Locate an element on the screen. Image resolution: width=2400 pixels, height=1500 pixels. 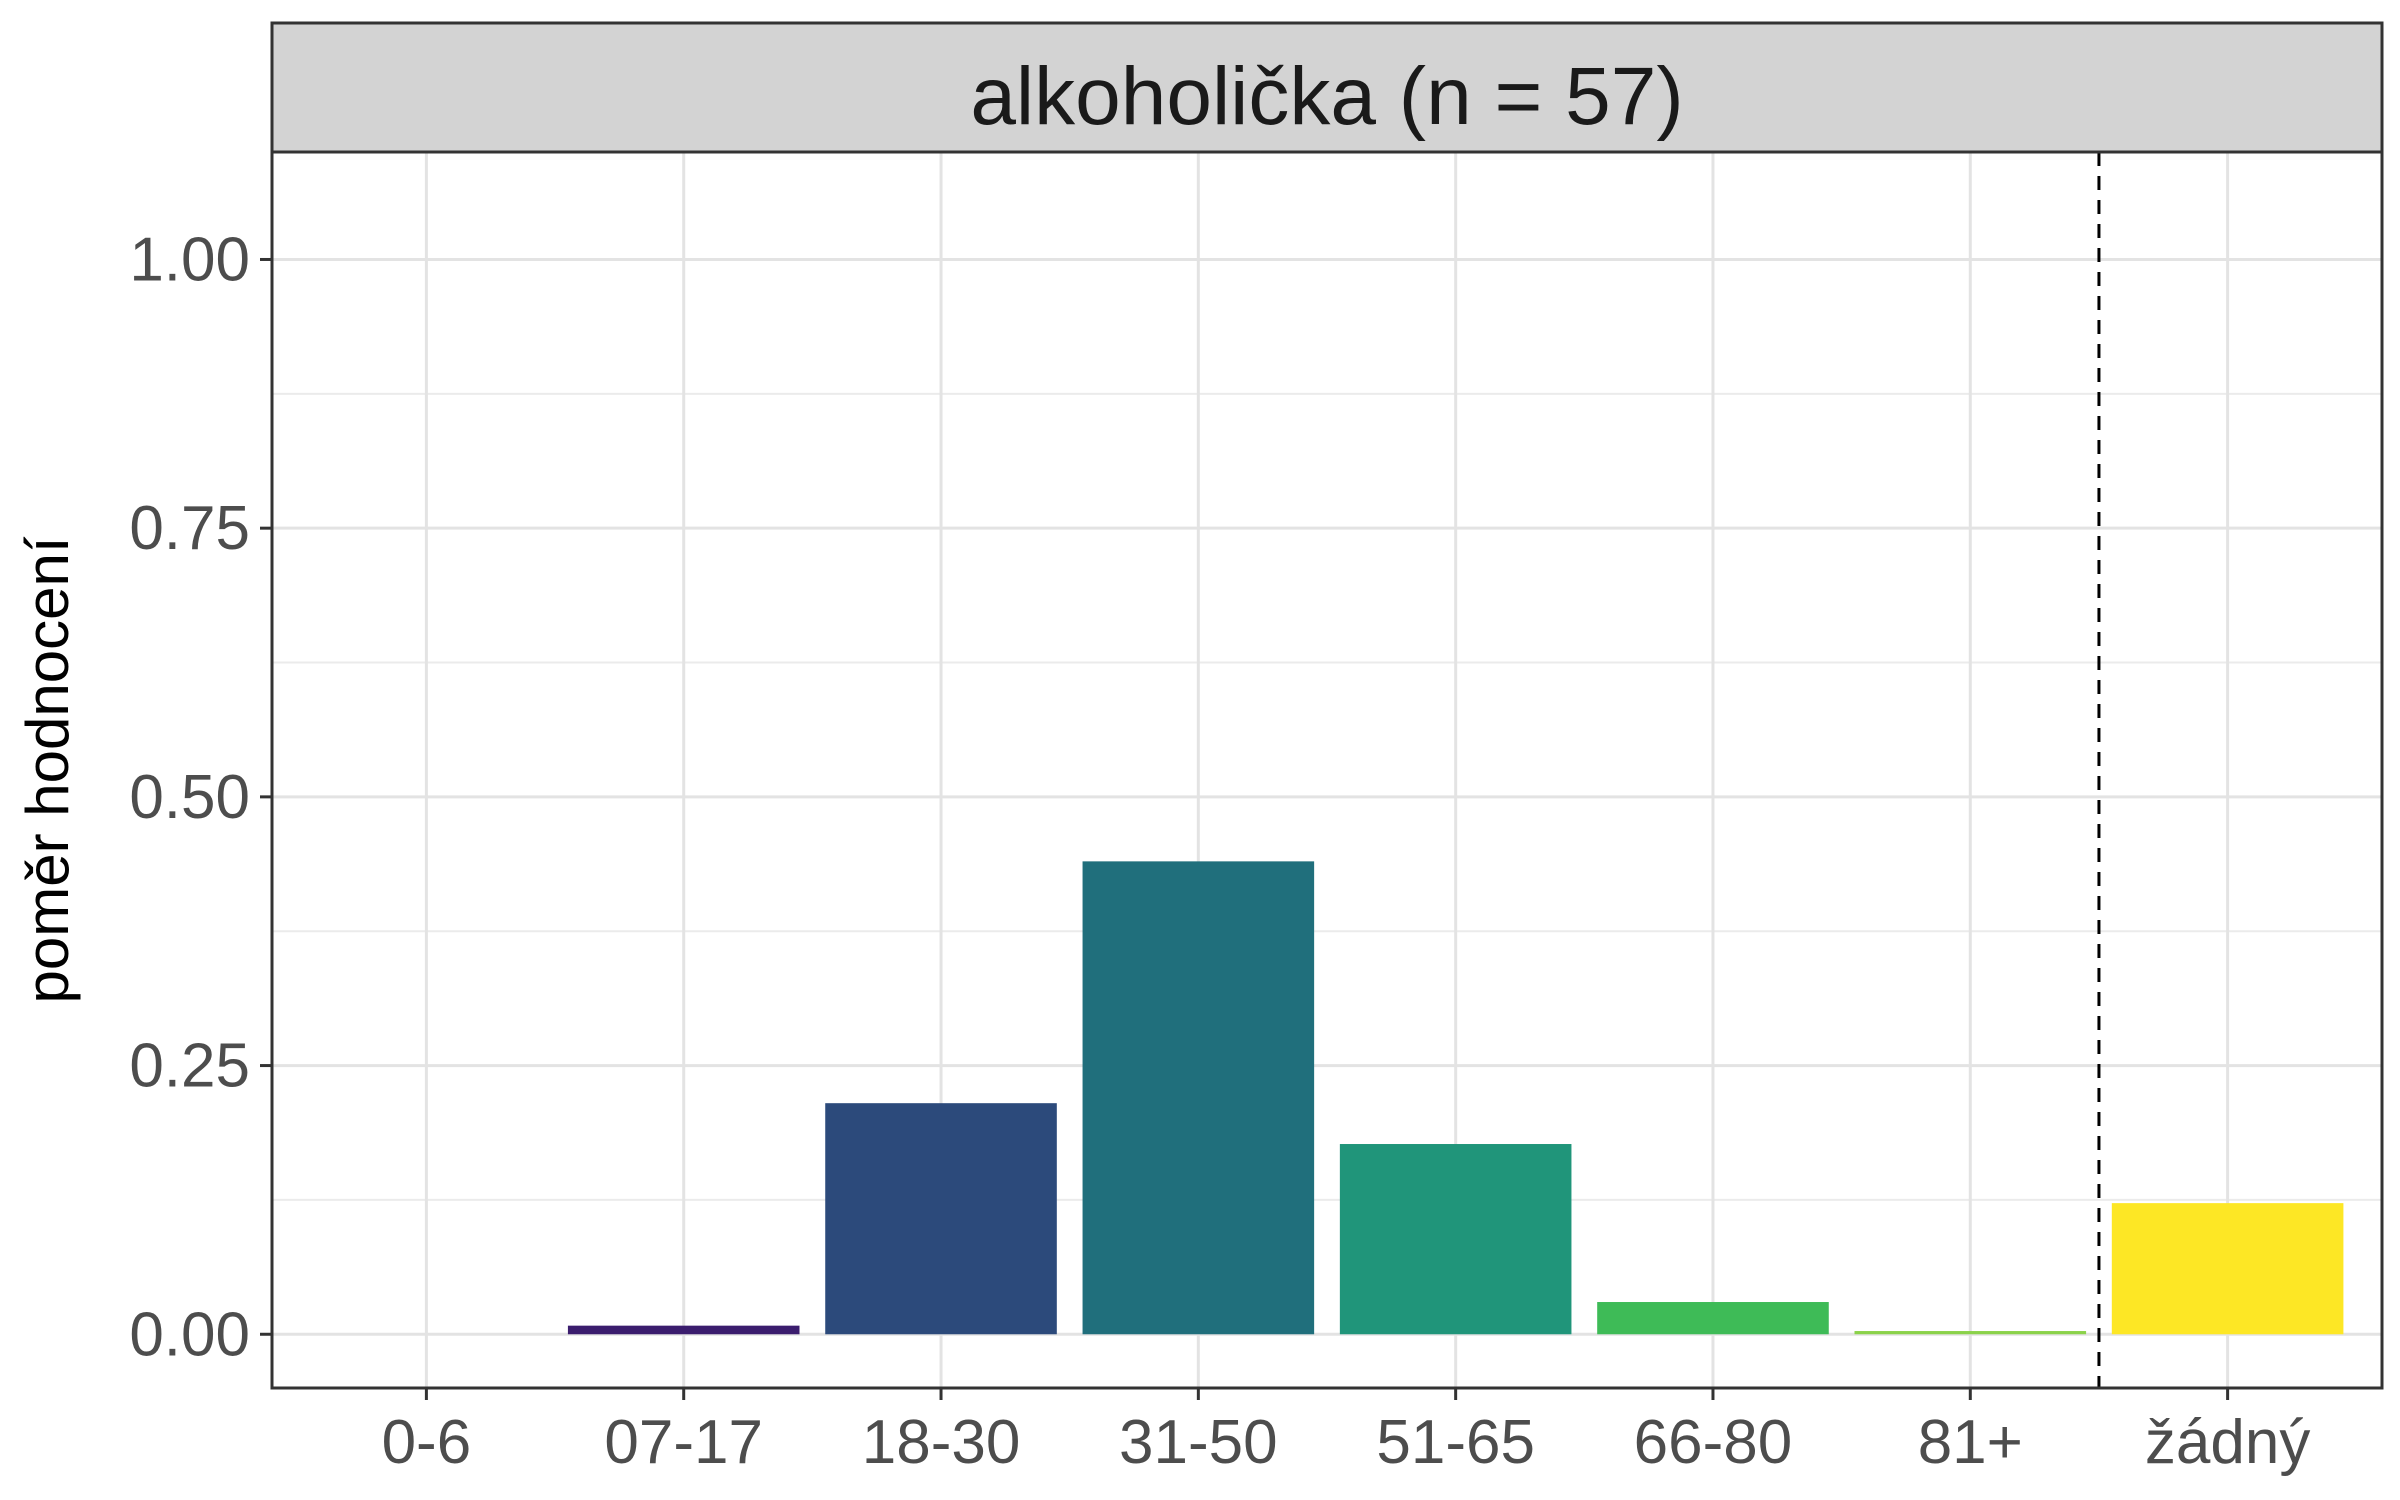
x-axis: 0-6 07-17 18-30 31-50 51-65 66-80 81+ žádný is located at coordinates (1346, 1432).